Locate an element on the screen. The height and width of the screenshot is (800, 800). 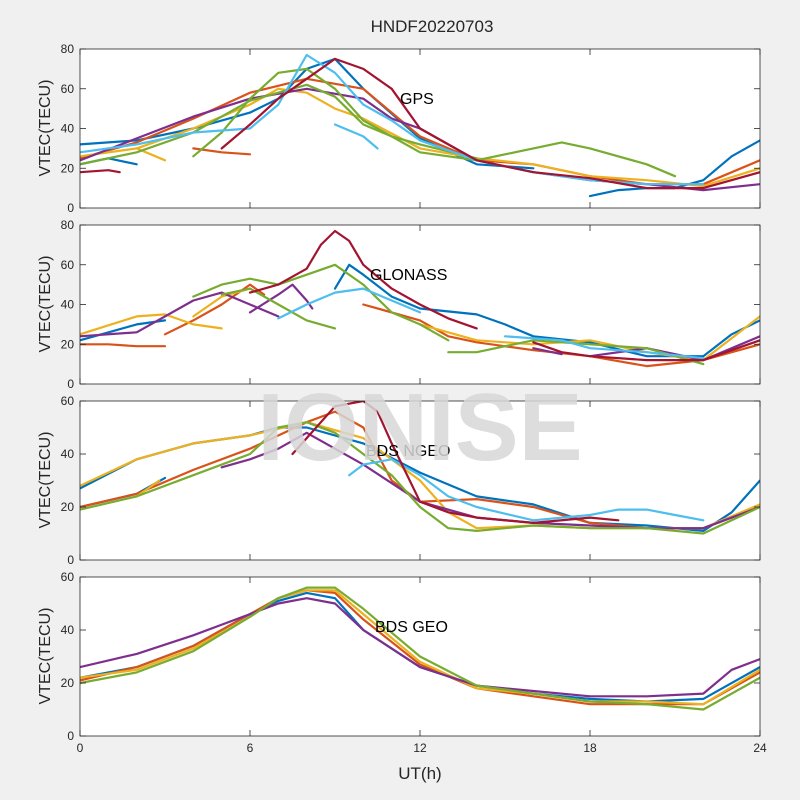
x-tick-label: 0 is located at coordinates (80, 748).